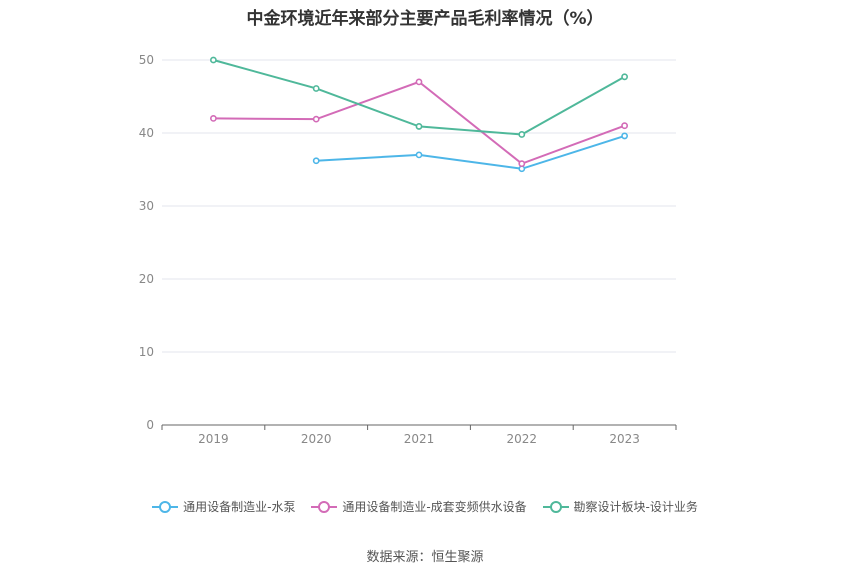  What do you see at coordinates (146, 279) in the screenshot?
I see `y-tick-label: 20` at bounding box center [146, 279].